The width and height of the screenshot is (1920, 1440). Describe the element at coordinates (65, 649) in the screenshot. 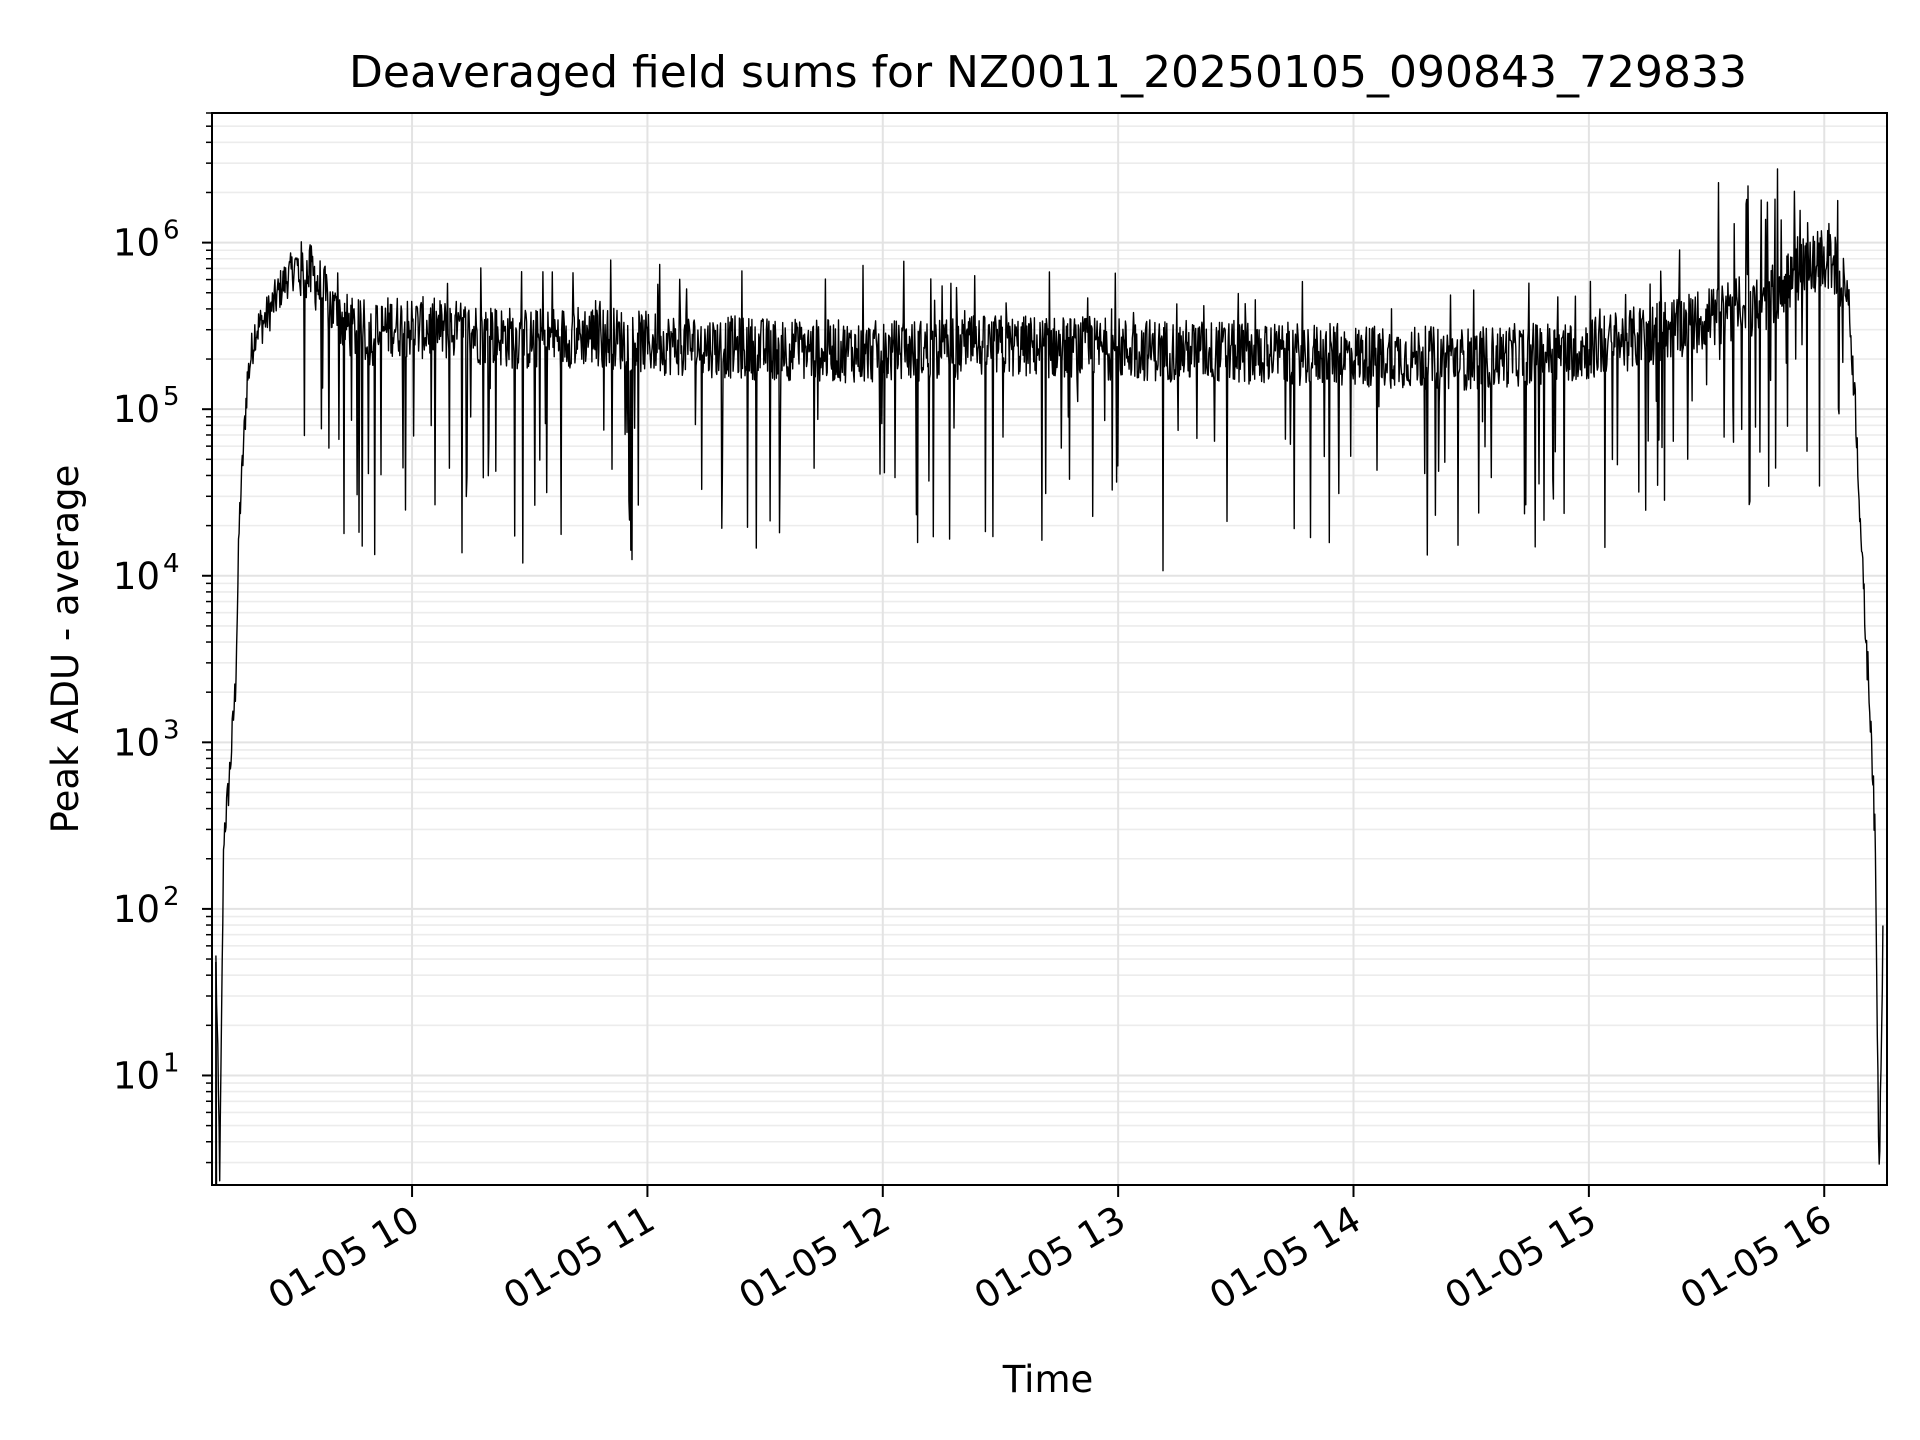

I see `y-axis-label: Peak ADU - average` at that location.